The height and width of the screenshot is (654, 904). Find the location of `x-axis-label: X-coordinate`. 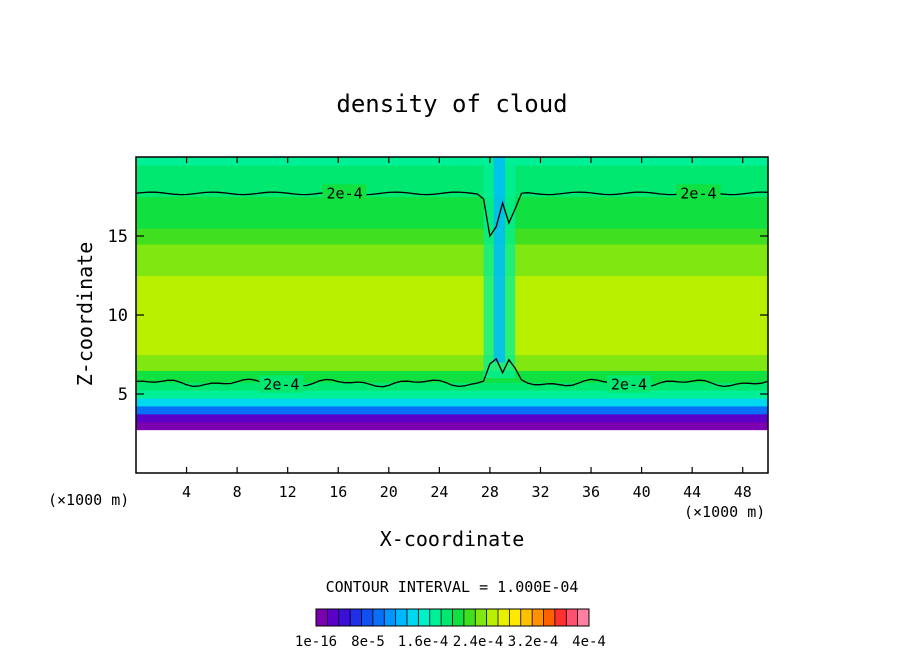

x-axis-label: X-coordinate is located at coordinates (452, 539).